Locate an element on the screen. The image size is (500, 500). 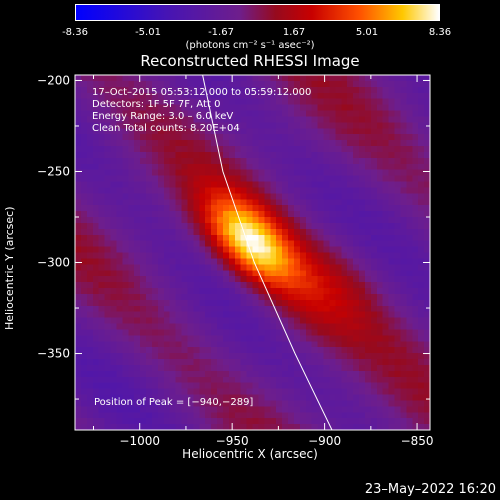
colorbar is located at coordinates (257, 12).